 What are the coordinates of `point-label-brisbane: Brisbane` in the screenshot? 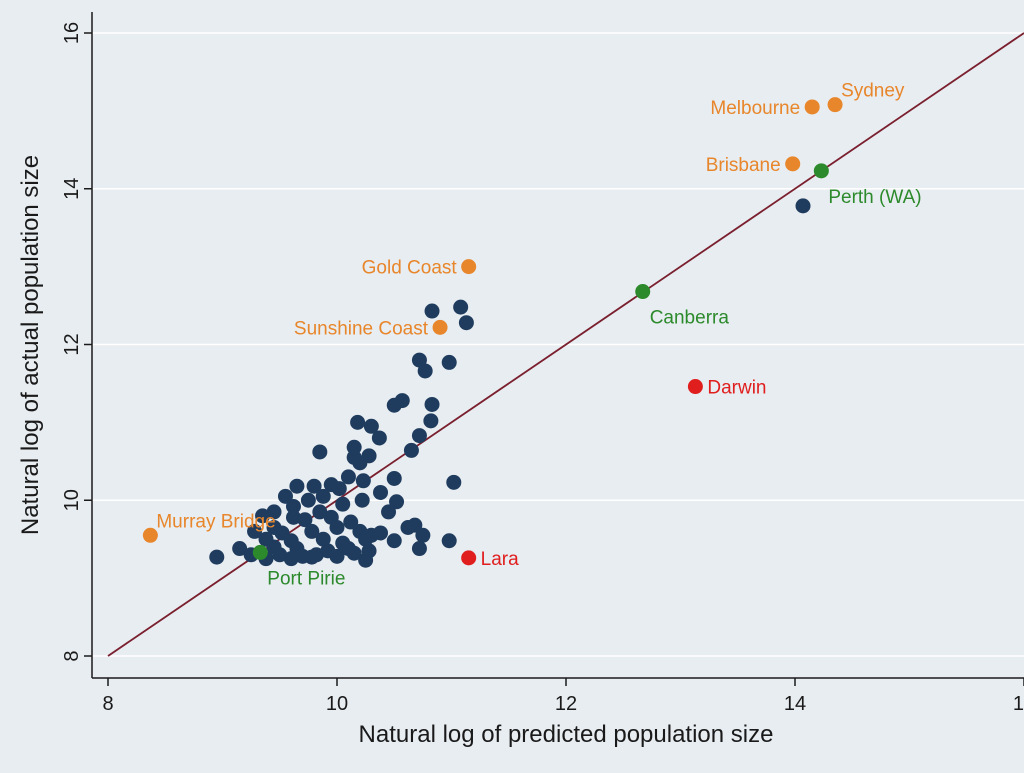 It's located at (743, 165).